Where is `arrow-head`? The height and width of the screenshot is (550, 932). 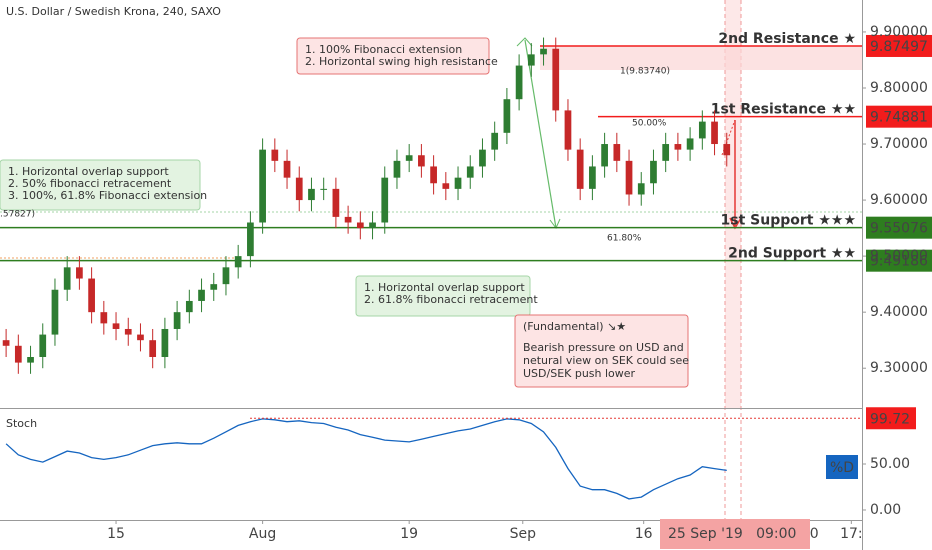
arrow-head is located at coordinates (524, 42).